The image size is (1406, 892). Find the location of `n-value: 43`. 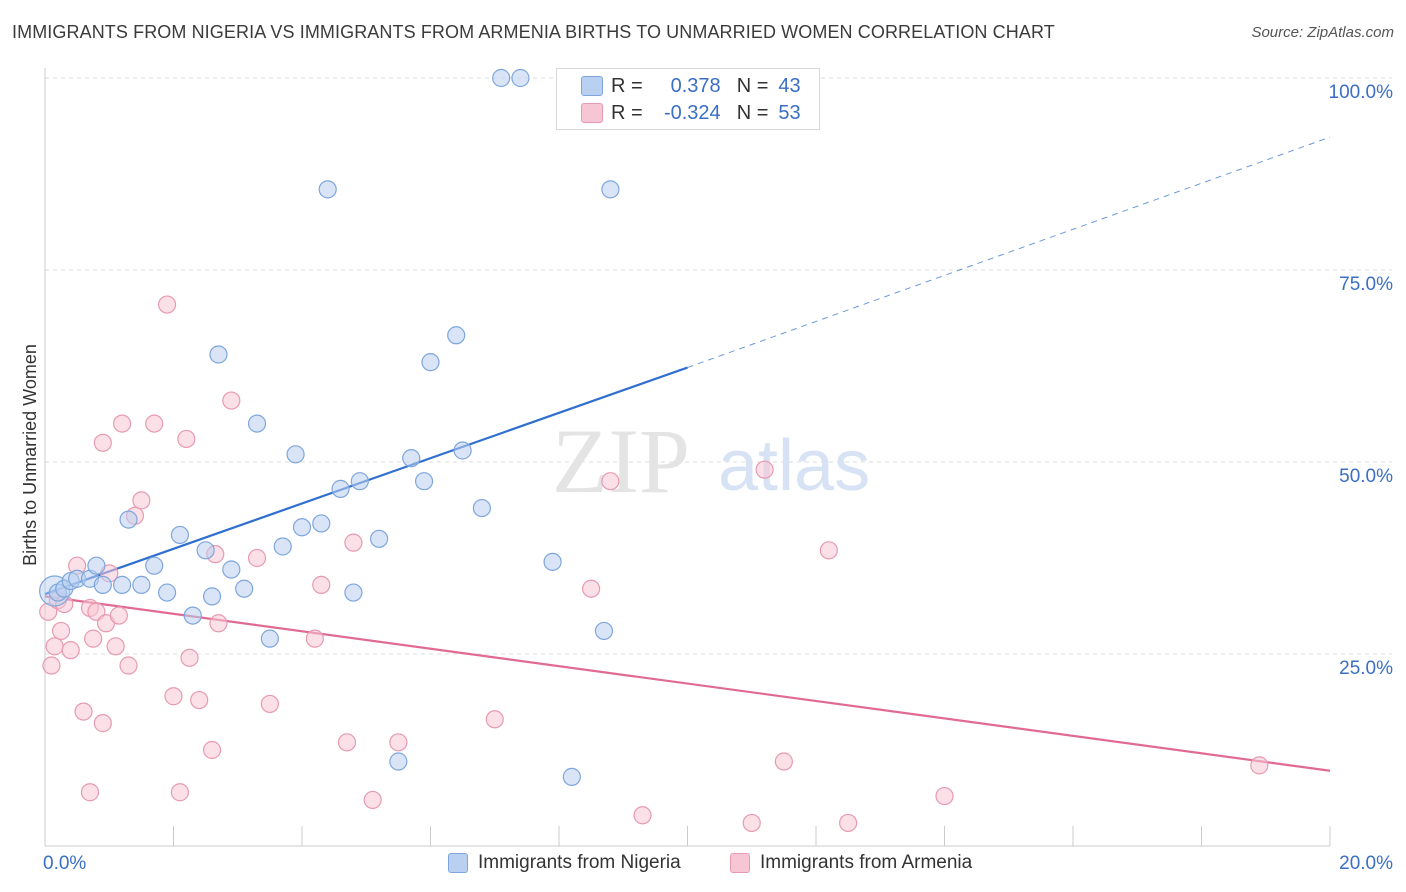

n-value: 43 is located at coordinates (789, 85).